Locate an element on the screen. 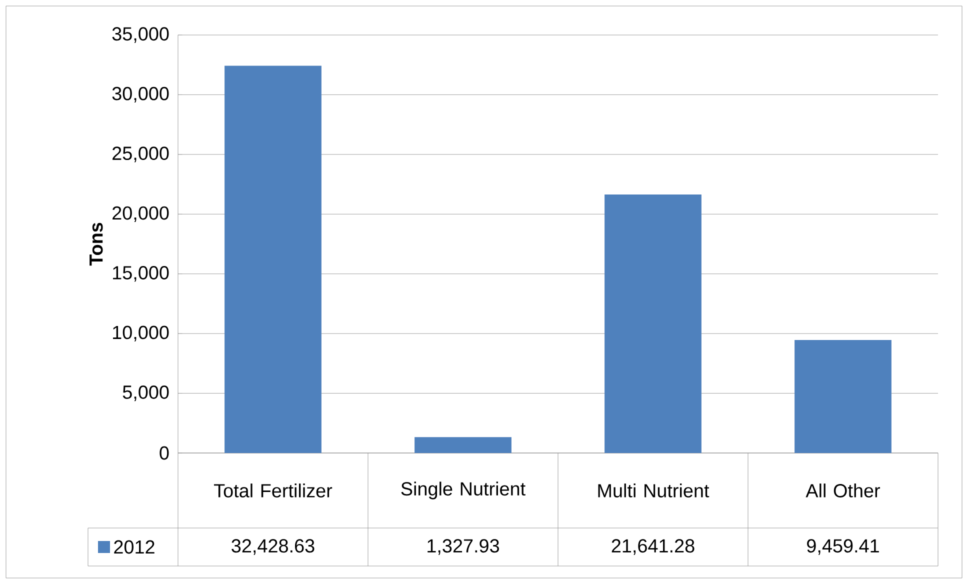  y-tick-label: 30,000 is located at coordinates (140, 94).